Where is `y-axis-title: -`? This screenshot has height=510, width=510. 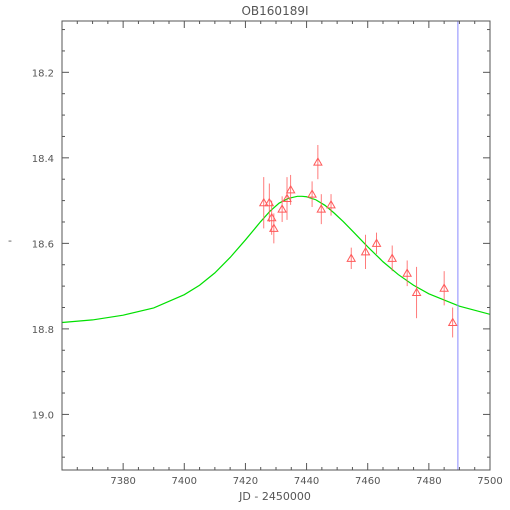
y-axis-title: - is located at coordinates (10, 240).